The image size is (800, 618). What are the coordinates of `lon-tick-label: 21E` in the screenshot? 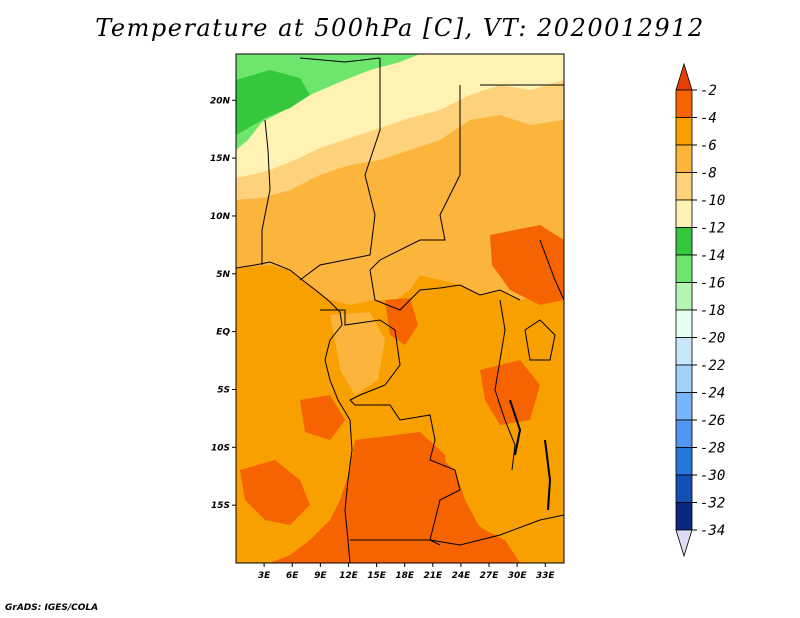 It's located at (433, 576).